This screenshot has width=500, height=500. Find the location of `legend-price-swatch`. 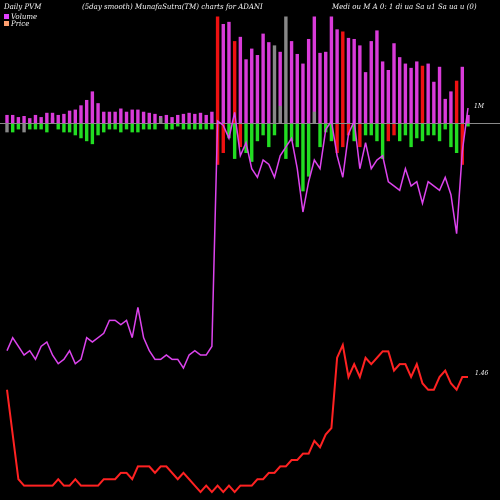

legend-price-swatch is located at coordinates (6, 23).